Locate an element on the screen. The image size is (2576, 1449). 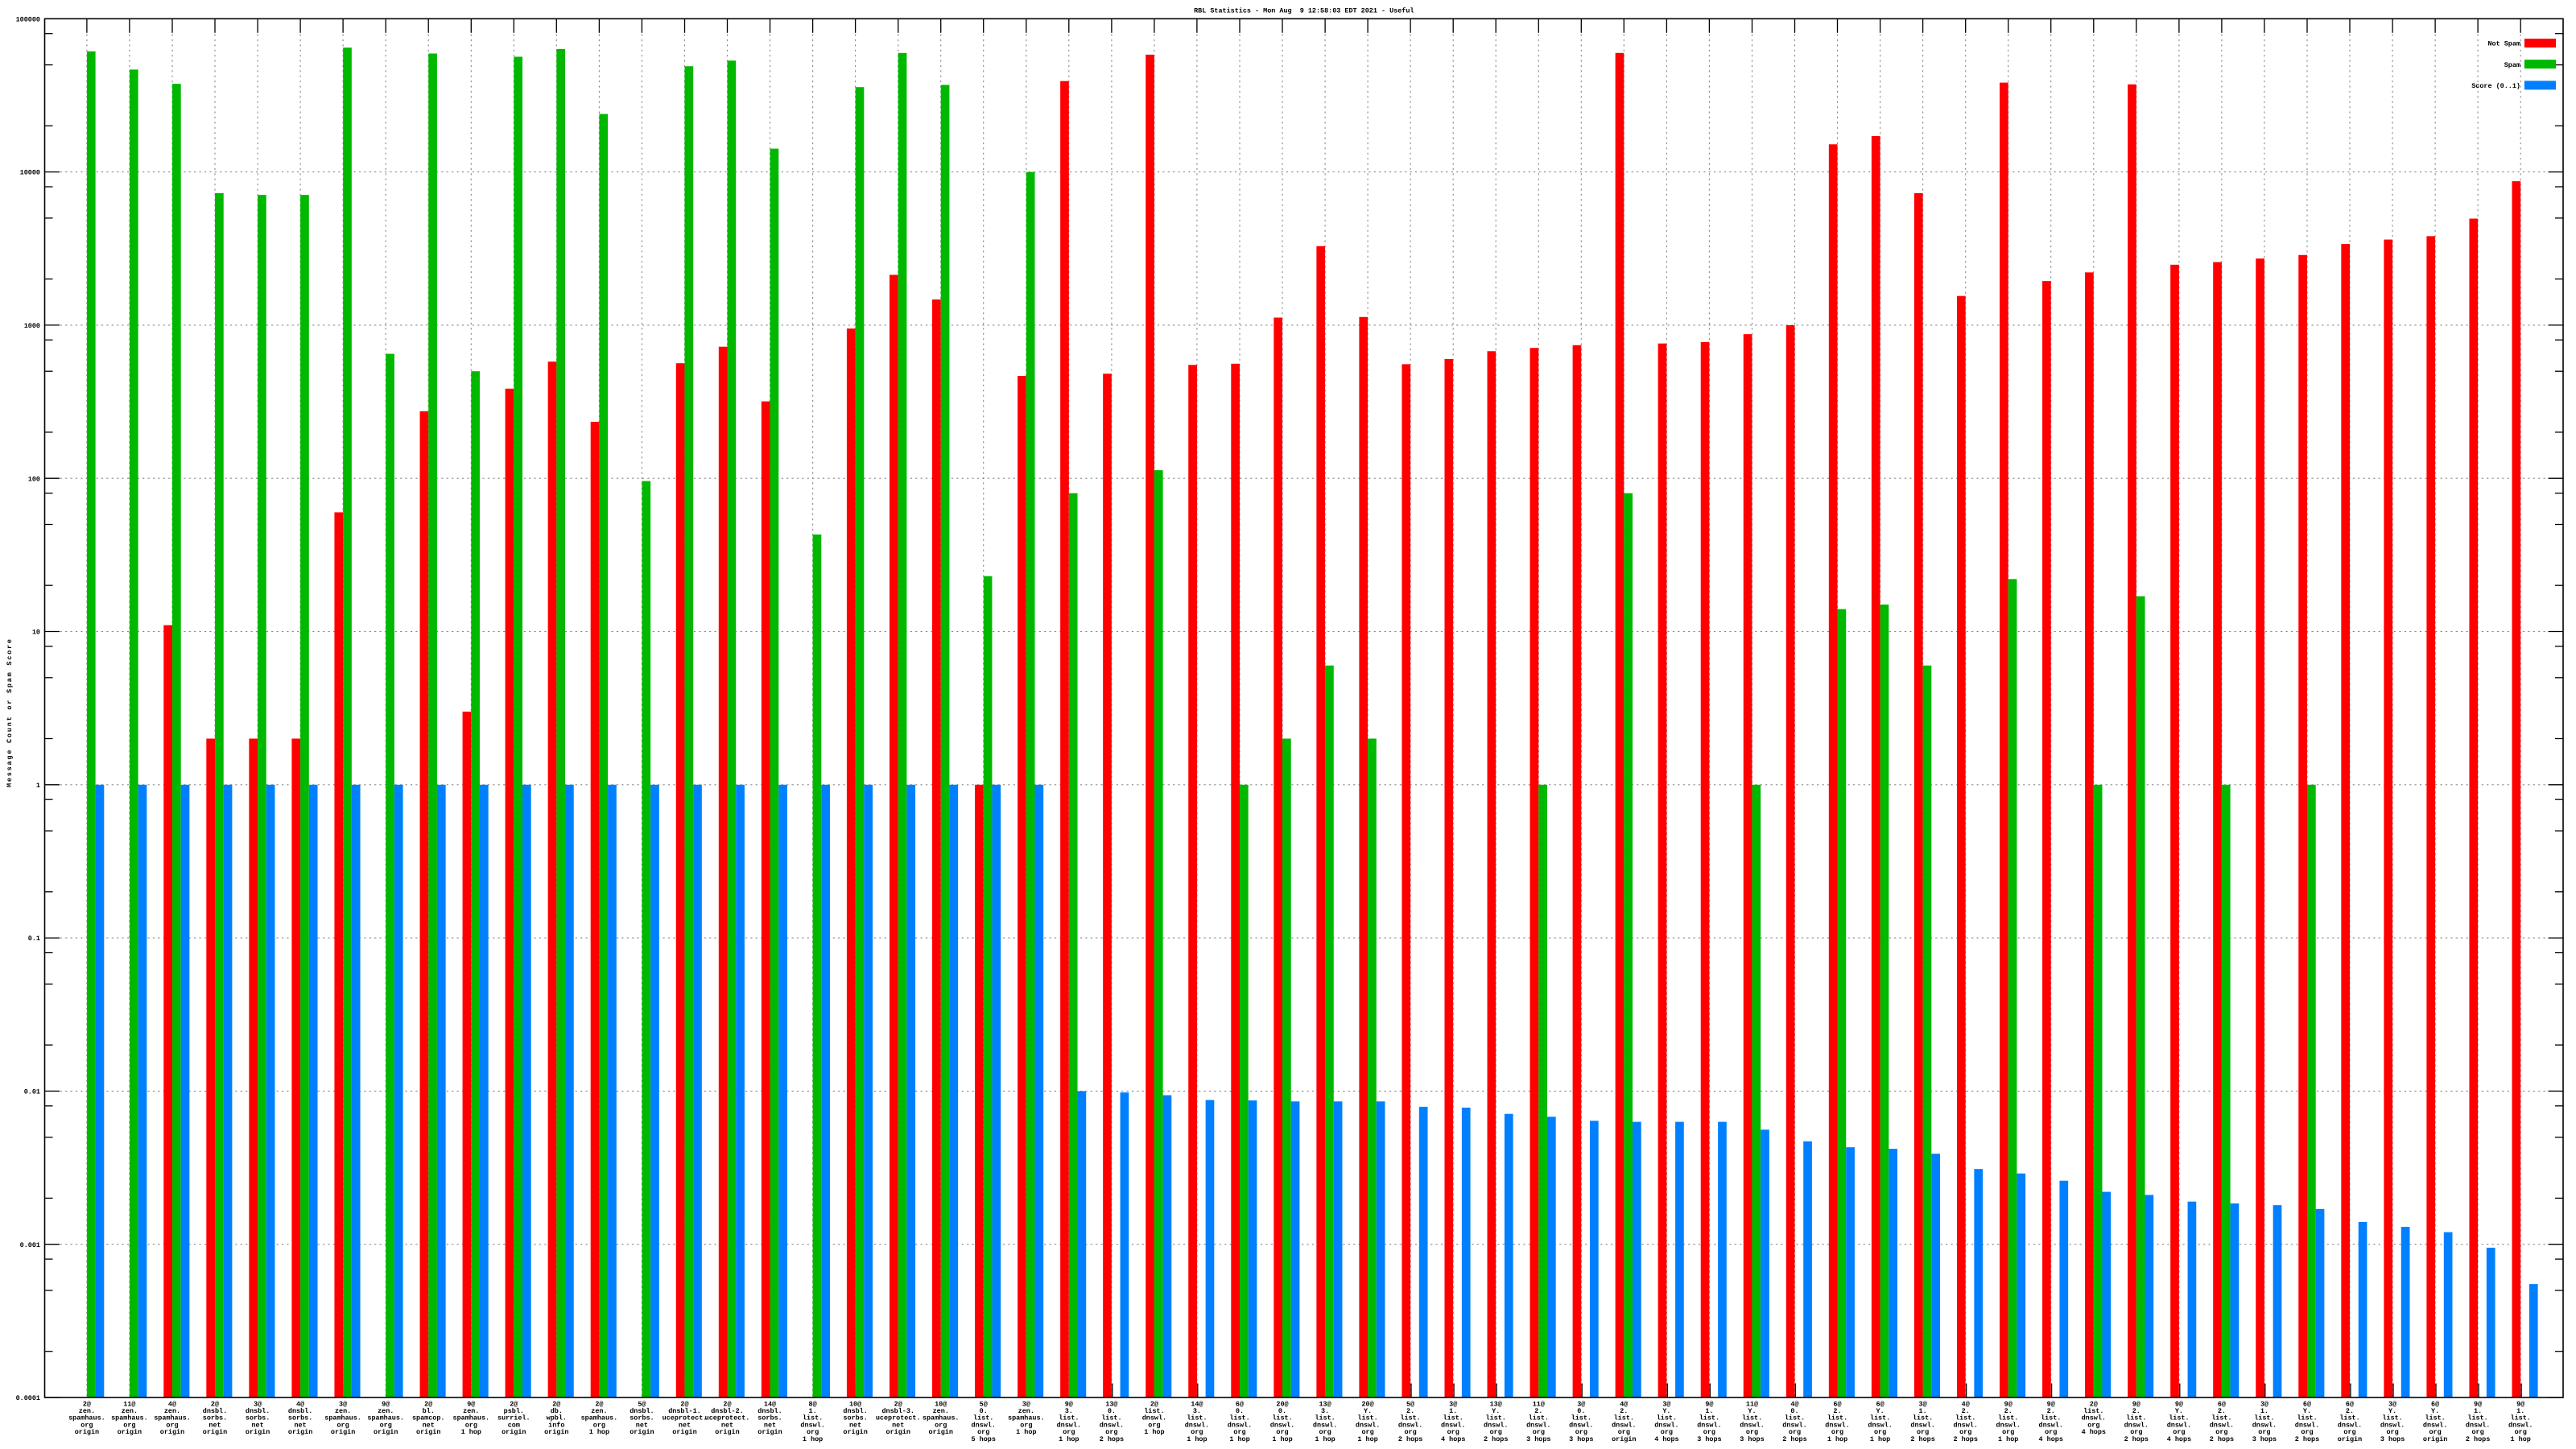
svg-text: 0.001 is located at coordinates (30, 1245).